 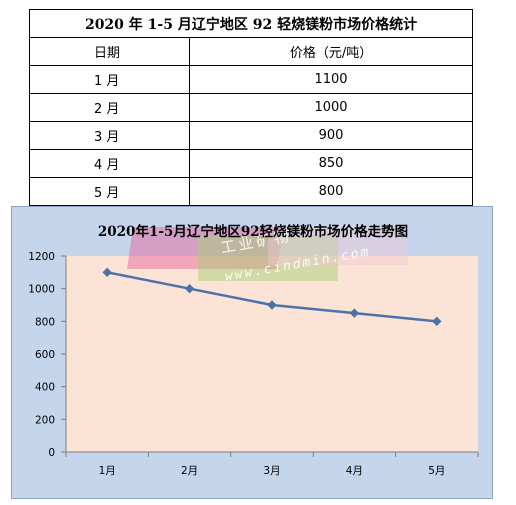 What do you see at coordinates (41, 257) in the screenshot?
I see `y-tick-label: 1200` at bounding box center [41, 257].